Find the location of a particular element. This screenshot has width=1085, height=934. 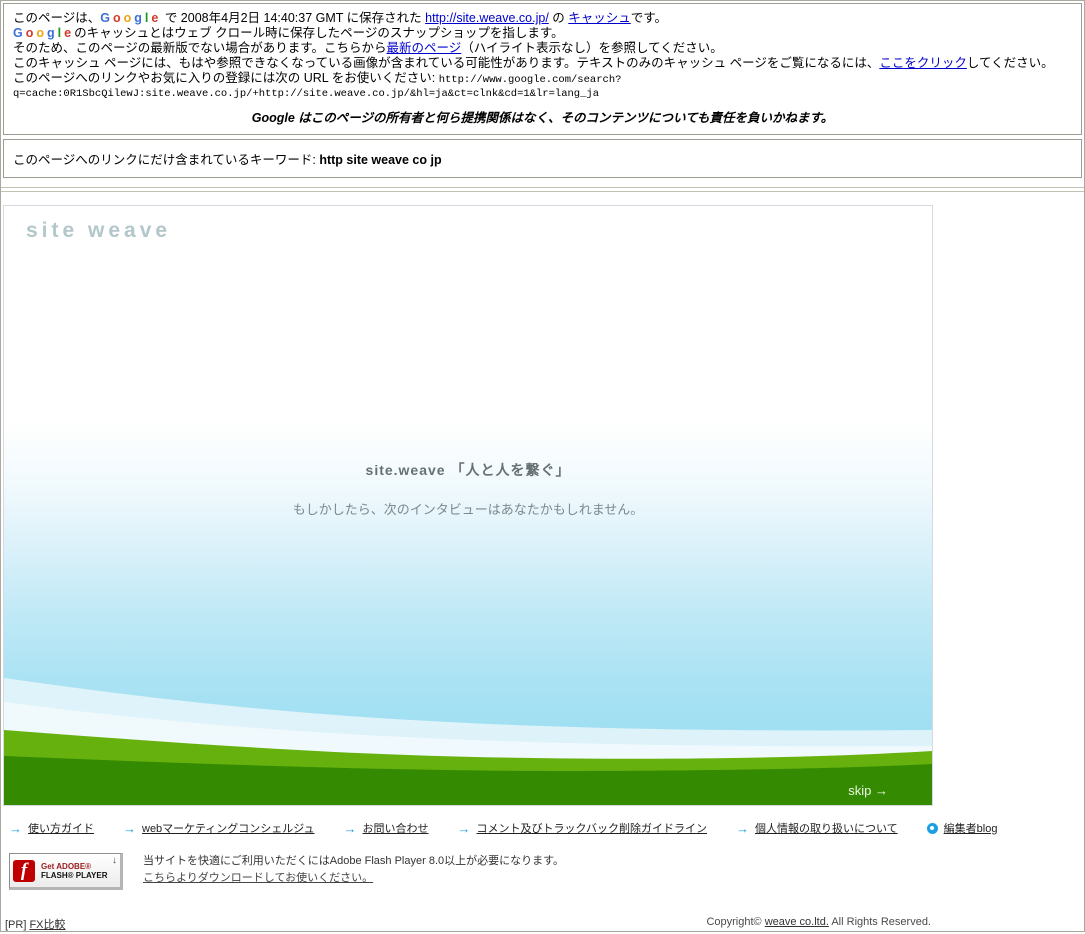

cache-url-part1: http://www.google.com/search? is located at coordinates (530, 80).